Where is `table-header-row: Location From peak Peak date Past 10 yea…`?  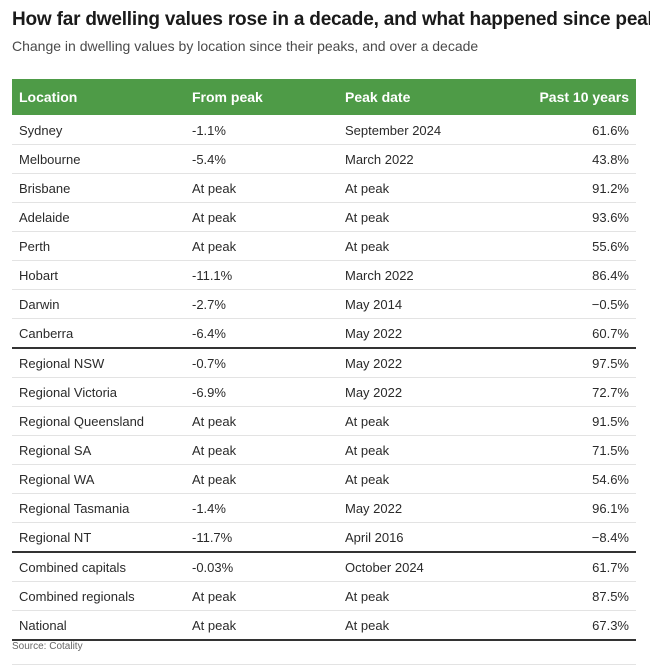
table-header-row: Location From peak Peak date Past 10 yea… is located at coordinates (324, 97).